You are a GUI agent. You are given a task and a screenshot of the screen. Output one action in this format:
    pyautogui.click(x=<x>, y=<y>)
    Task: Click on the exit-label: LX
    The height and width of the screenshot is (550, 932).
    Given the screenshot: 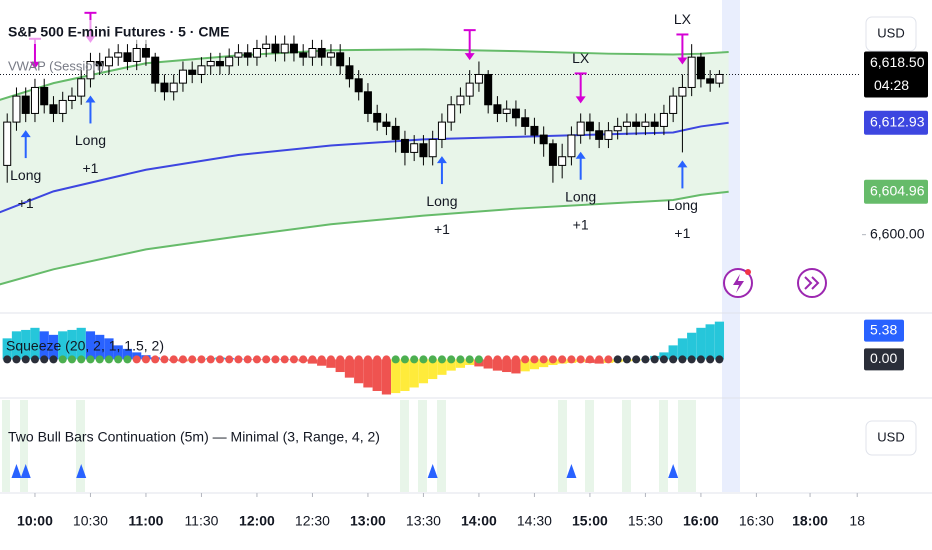 What is the action you would take?
    pyautogui.click(x=683, y=19)
    